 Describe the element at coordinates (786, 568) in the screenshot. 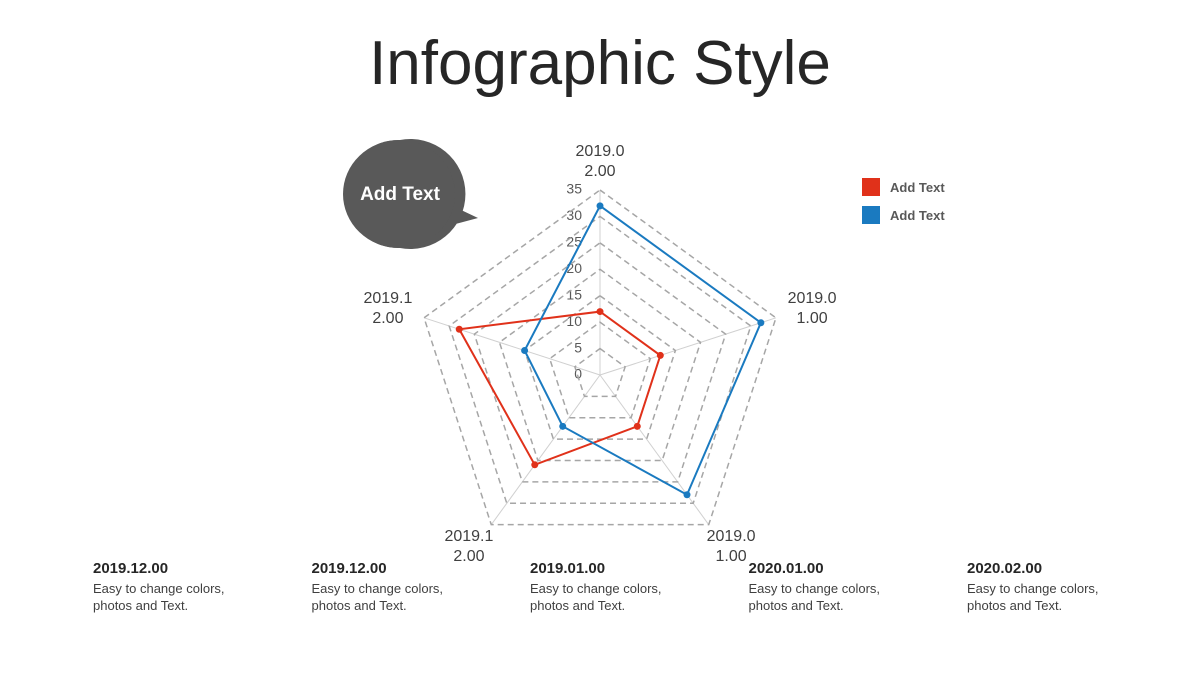

I see `item-title: 2020.01.00` at that location.